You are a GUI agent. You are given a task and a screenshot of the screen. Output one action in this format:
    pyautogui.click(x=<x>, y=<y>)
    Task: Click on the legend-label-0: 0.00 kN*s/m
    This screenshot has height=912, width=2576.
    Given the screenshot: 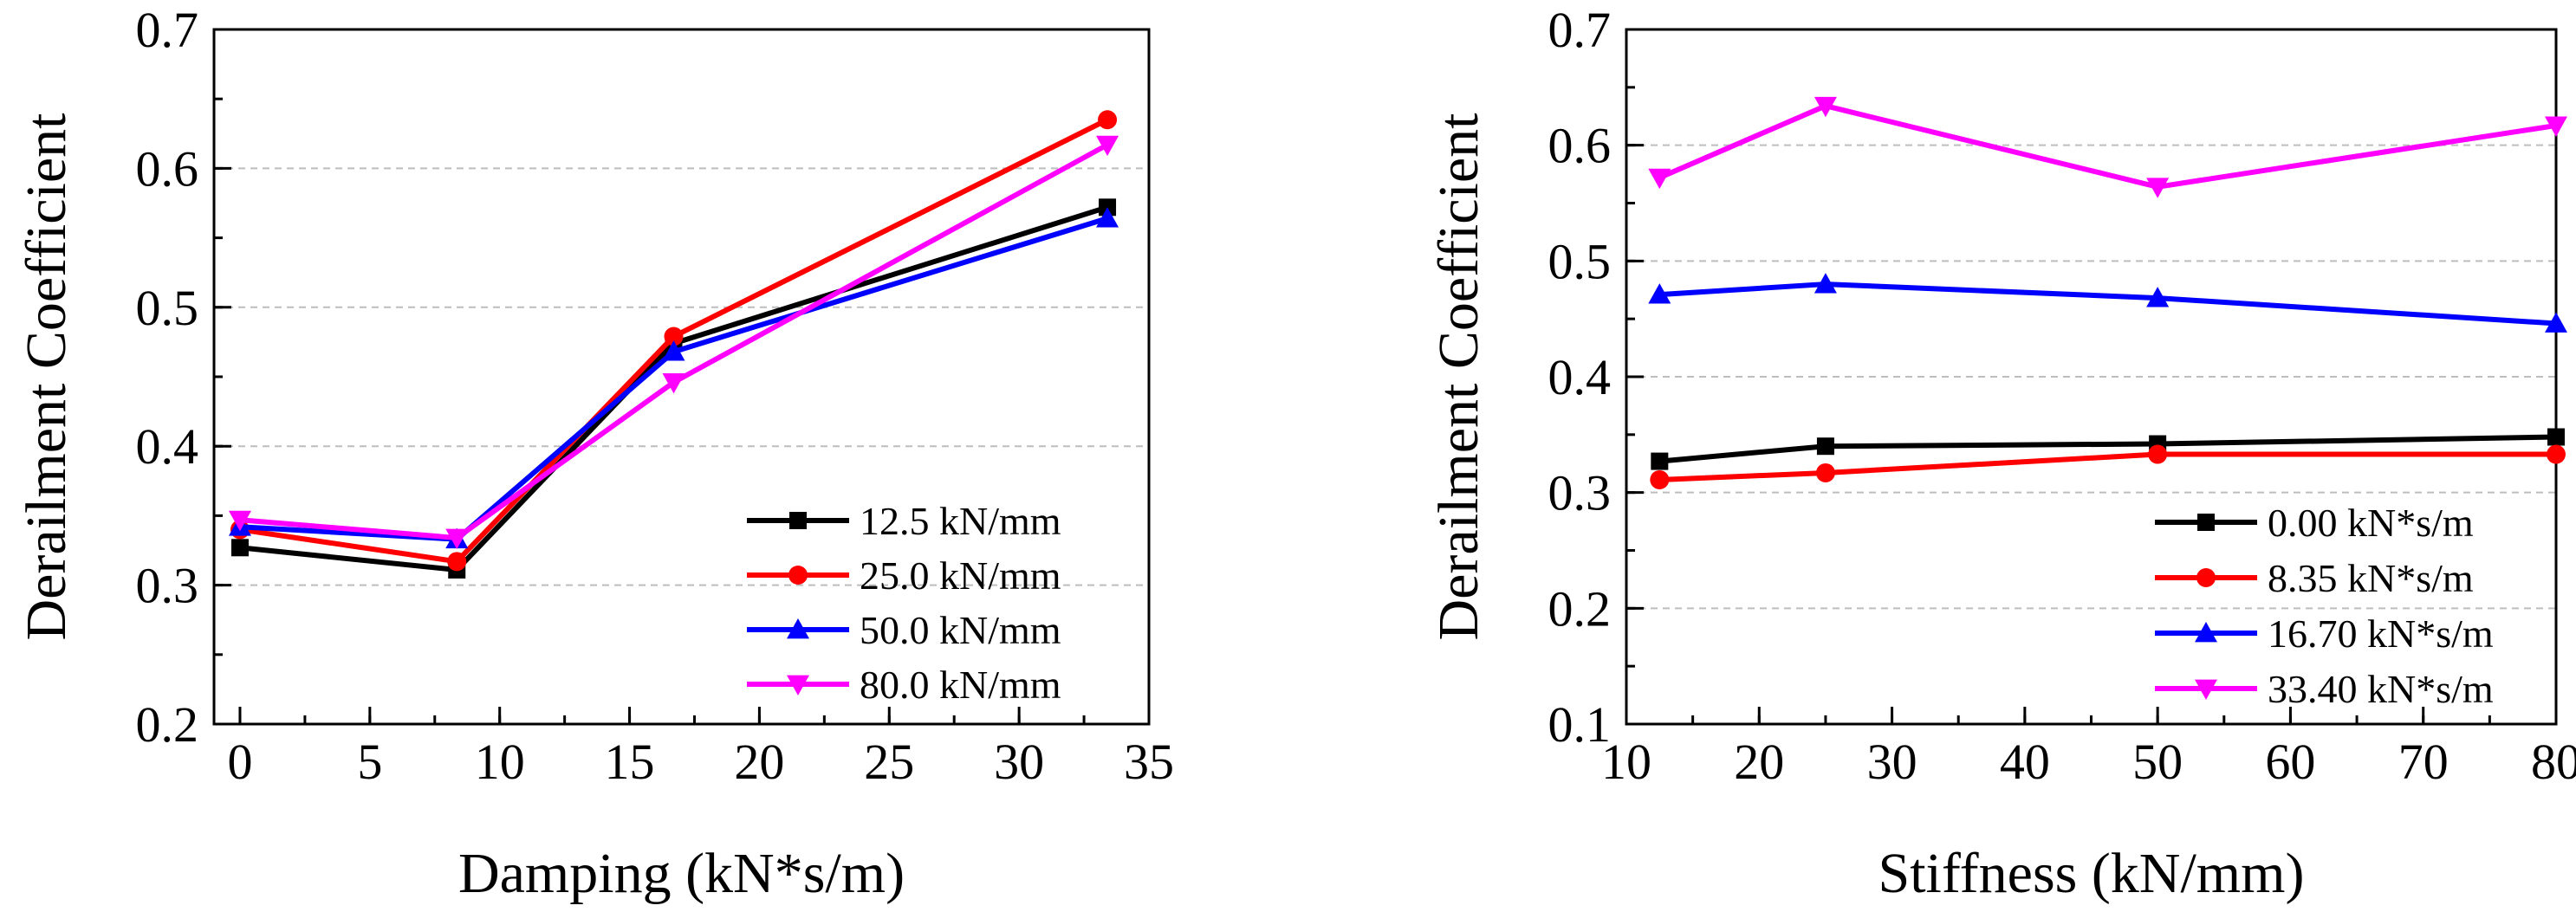 What is the action you would take?
    pyautogui.click(x=2371, y=523)
    